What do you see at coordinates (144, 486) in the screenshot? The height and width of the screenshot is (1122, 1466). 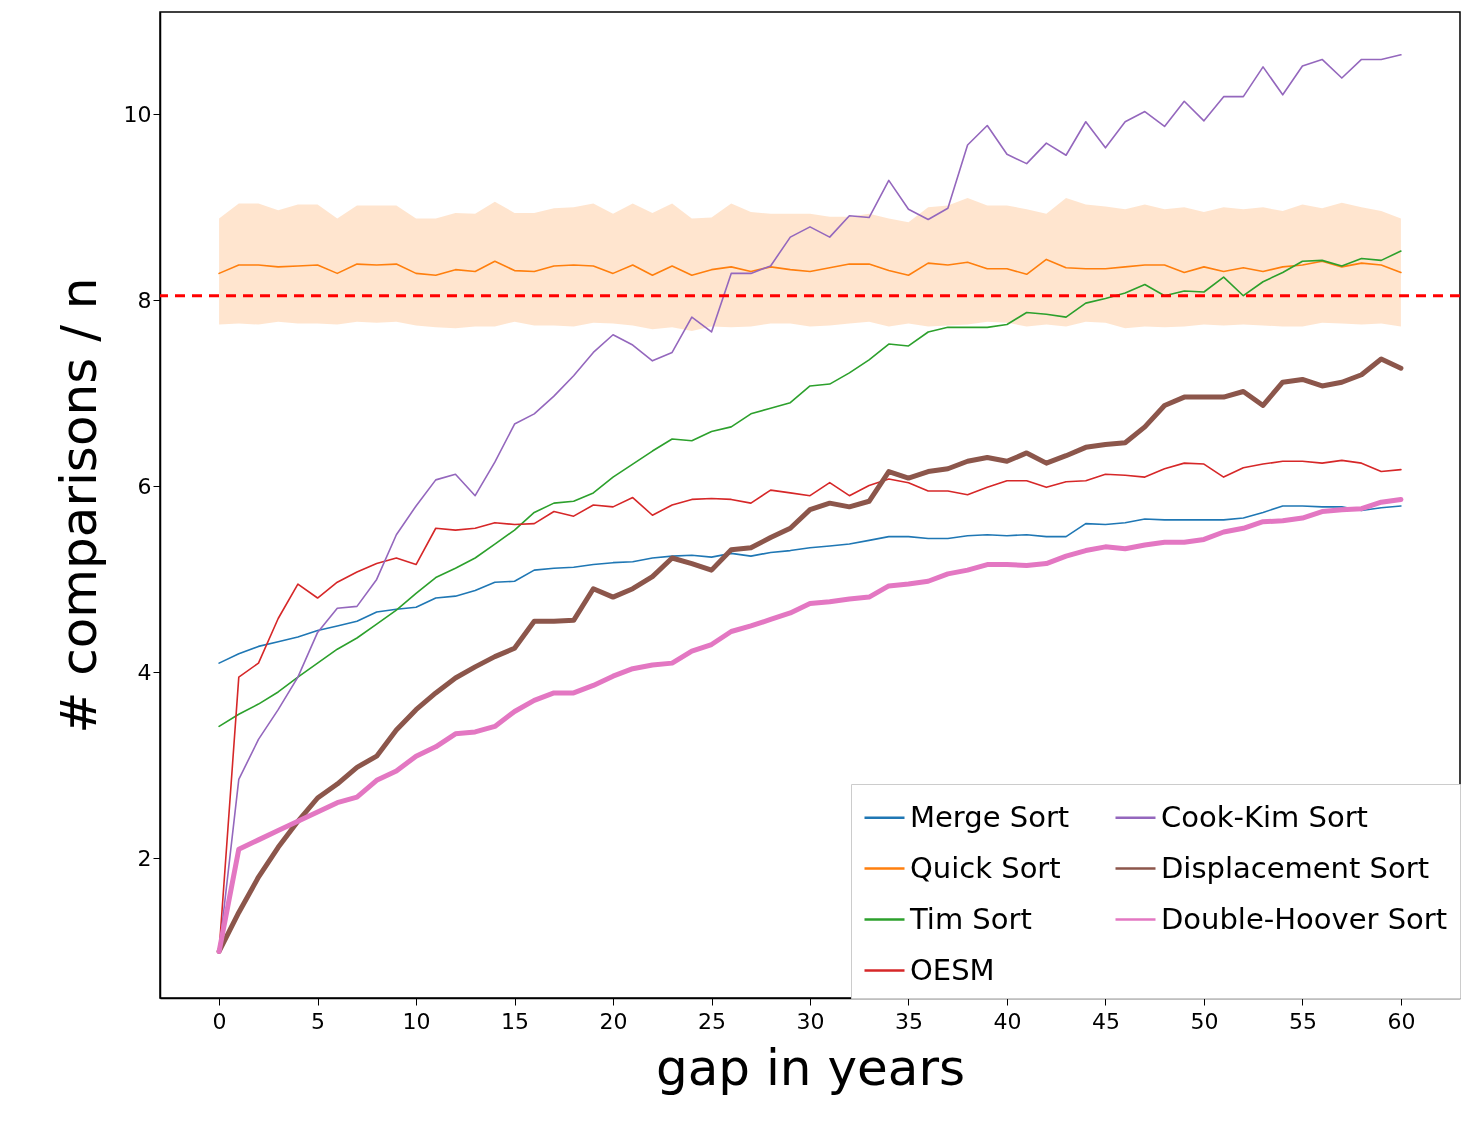 I see `y-tick-label: 6` at bounding box center [144, 486].